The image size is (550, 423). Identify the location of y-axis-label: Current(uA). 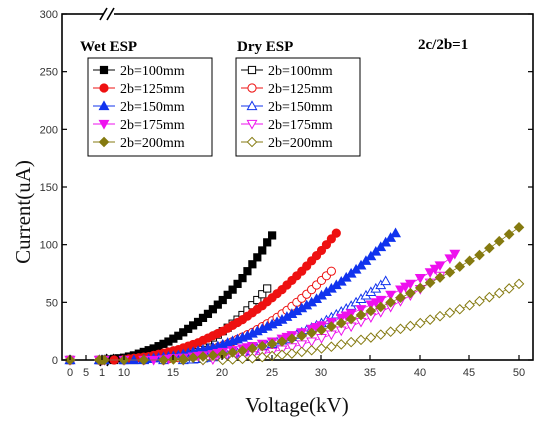
(23, 212).